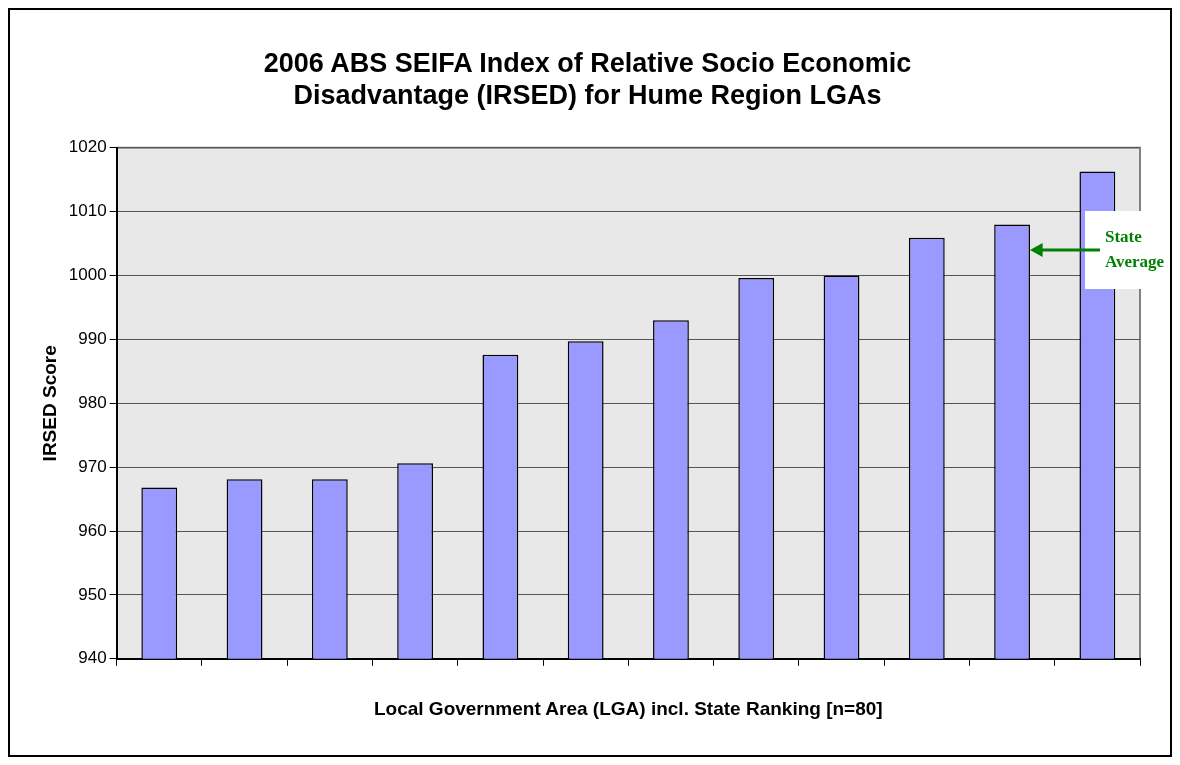  What do you see at coordinates (87, 275) in the screenshot?
I see `y-tick-label: 1000` at bounding box center [87, 275].